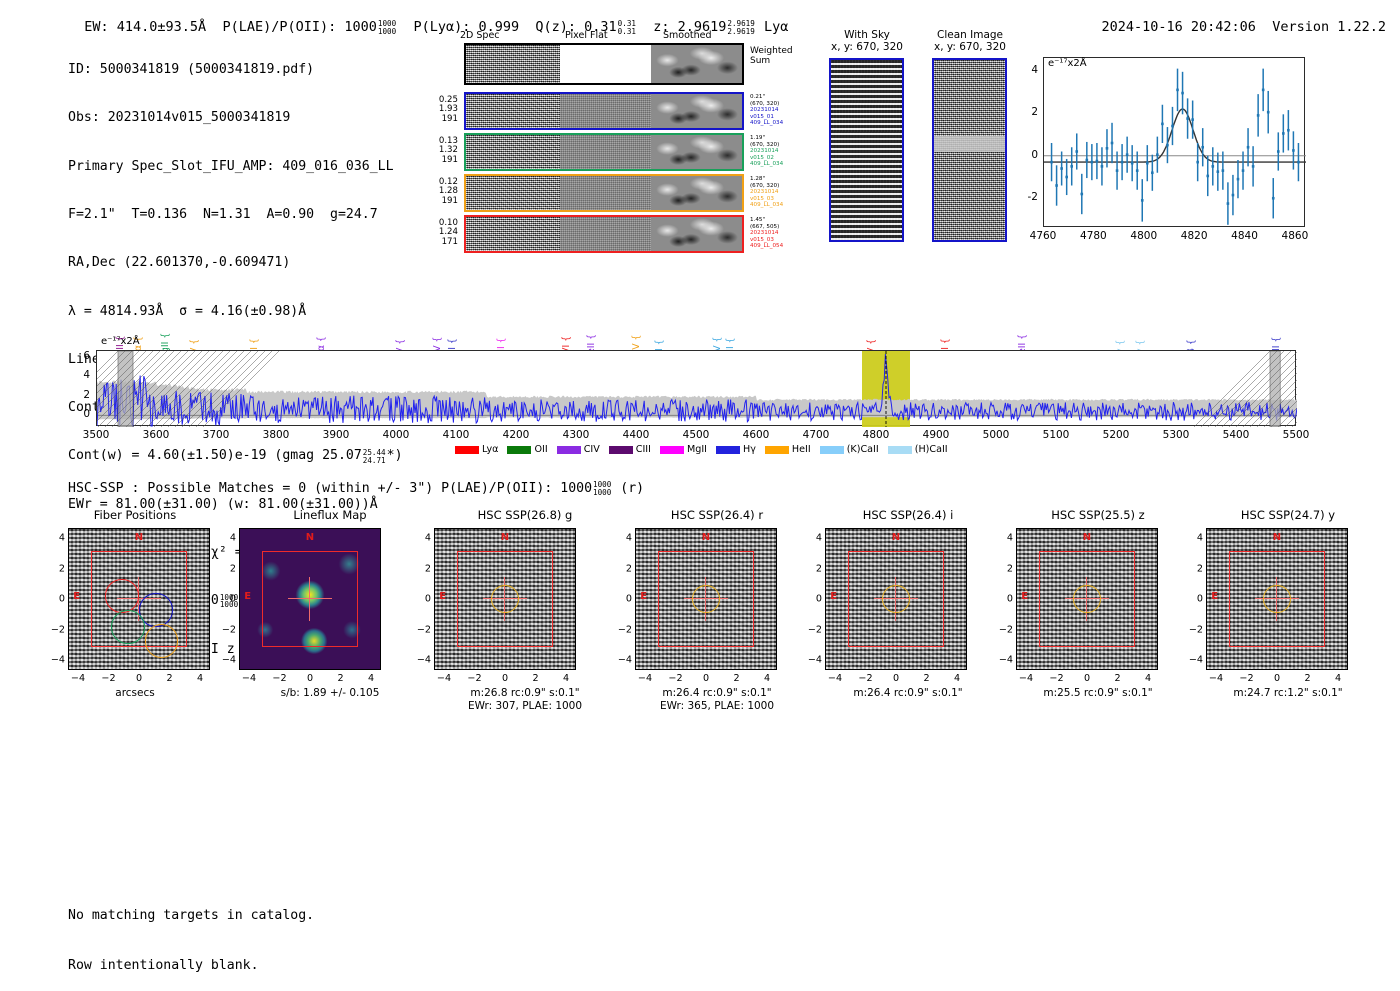 This screenshot has width=1400, height=991. I want to click on legend-label: MgII, so click(696, 449).